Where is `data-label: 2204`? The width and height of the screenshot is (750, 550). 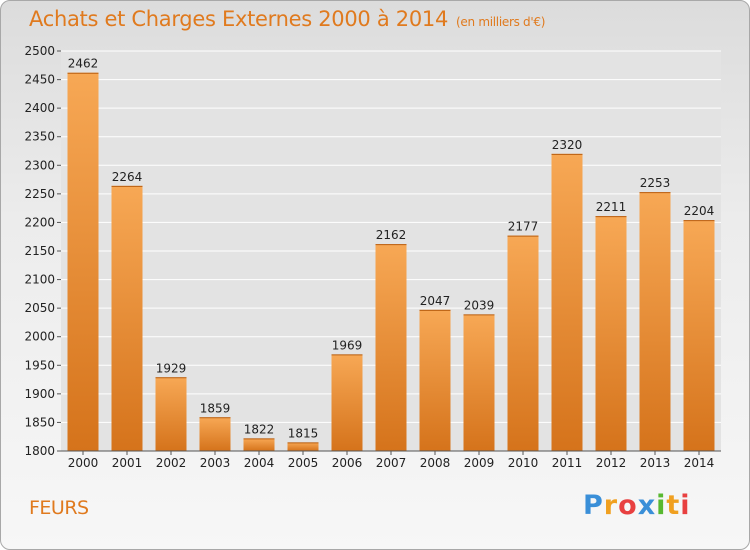 data-label: 2204 is located at coordinates (699, 211).